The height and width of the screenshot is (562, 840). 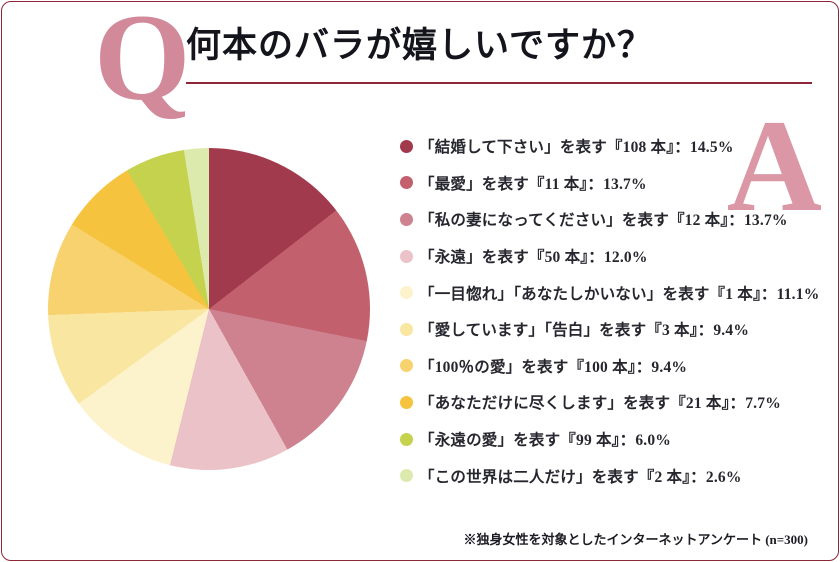 I want to click on legend-item: 「永遠の愛」を表す『99 本』：6.0%, so click(x=609, y=439).